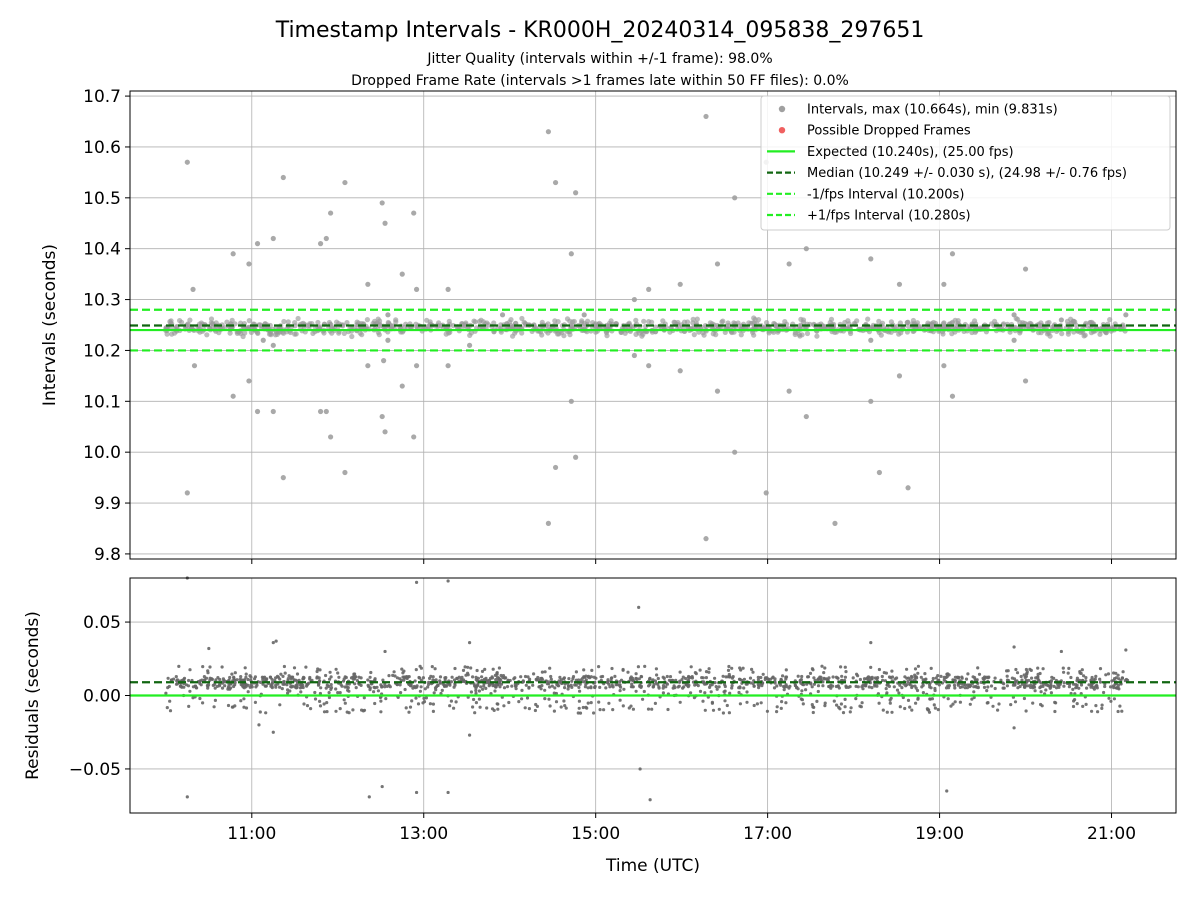 Image resolution: width=1200 pixels, height=900 pixels. What do you see at coordinates (767, 834) in the screenshot?
I see `x-tick-label: 17:00` at bounding box center [767, 834].